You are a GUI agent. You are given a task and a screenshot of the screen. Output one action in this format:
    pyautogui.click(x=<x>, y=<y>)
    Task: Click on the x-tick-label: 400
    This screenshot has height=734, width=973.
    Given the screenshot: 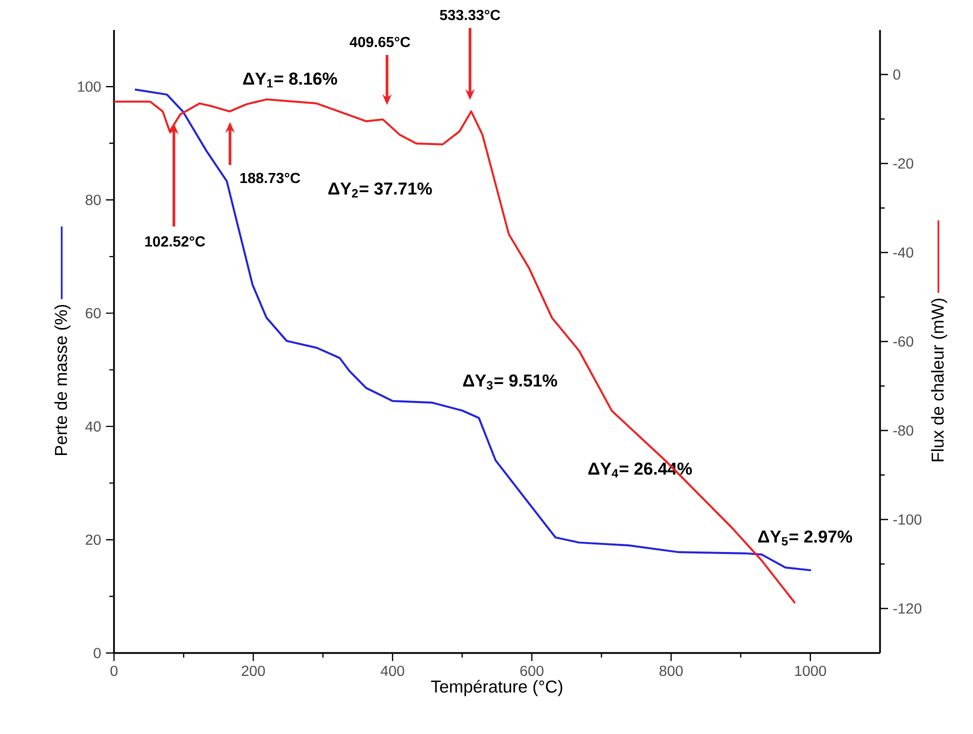 What is the action you would take?
    pyautogui.click(x=392, y=671)
    